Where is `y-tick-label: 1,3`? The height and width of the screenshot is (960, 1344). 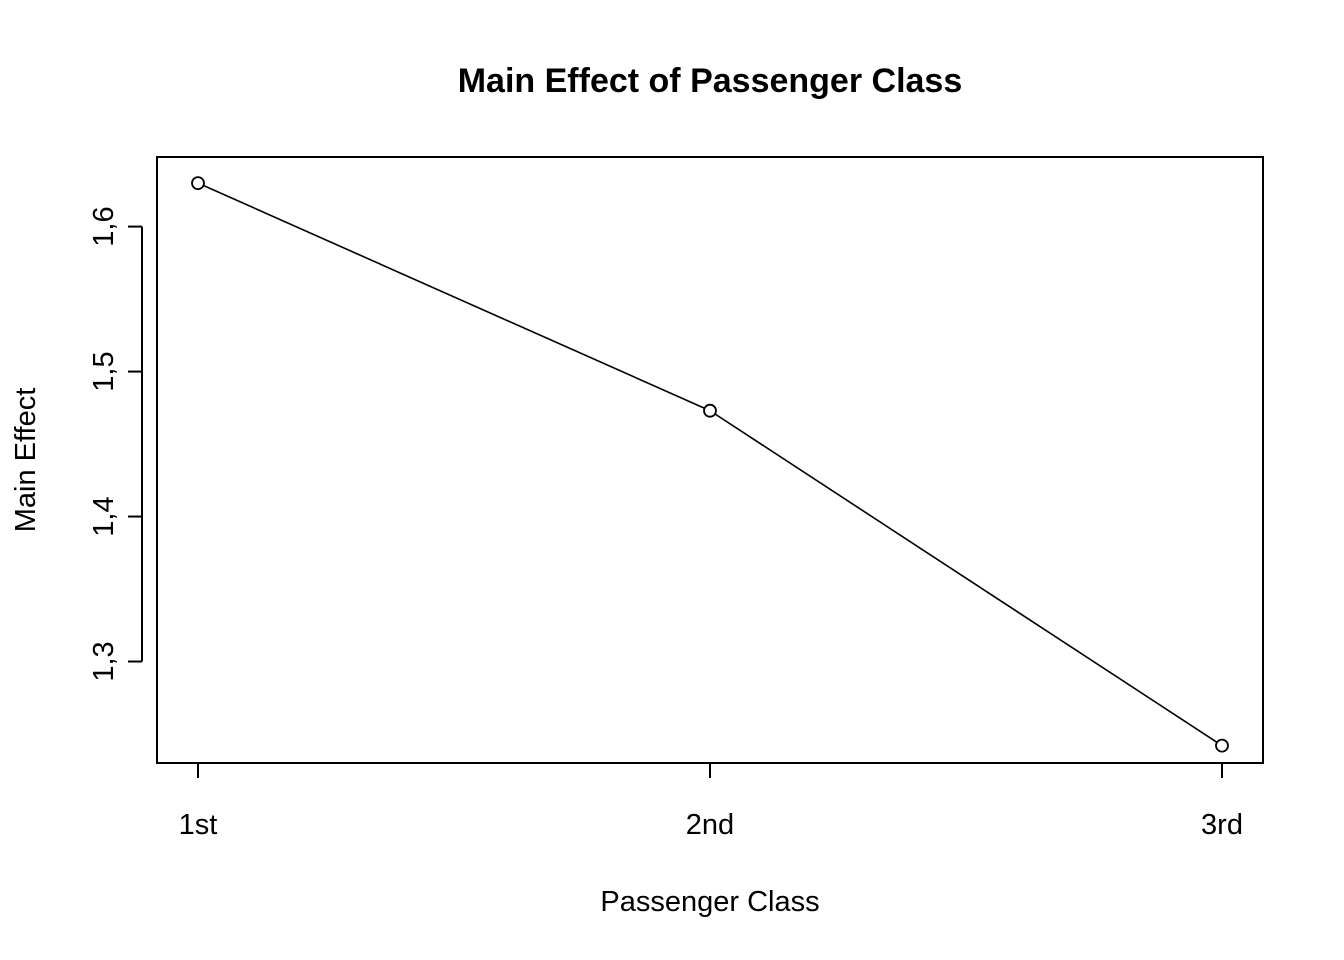
y-tick-label: 1,3 is located at coordinates (104, 661).